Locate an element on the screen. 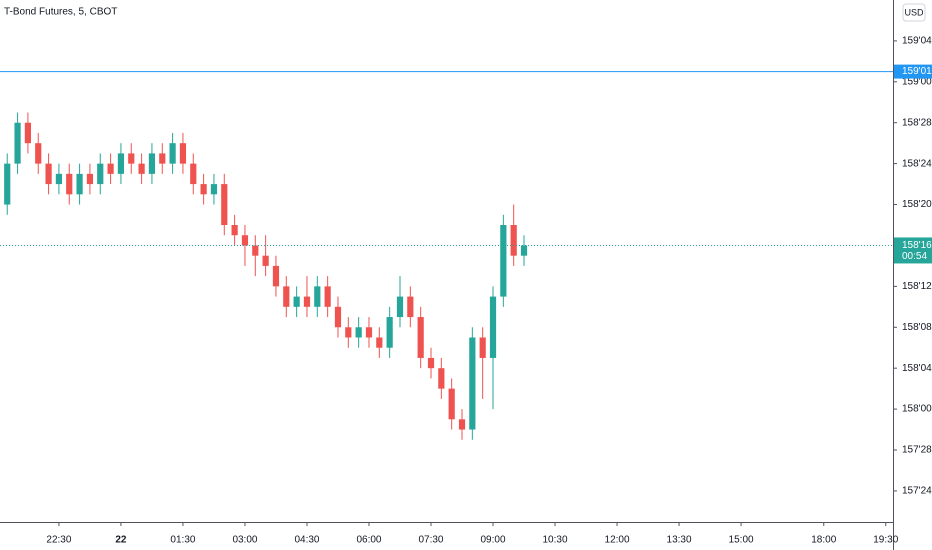  x-tick-label: 01:30 is located at coordinates (182, 540).